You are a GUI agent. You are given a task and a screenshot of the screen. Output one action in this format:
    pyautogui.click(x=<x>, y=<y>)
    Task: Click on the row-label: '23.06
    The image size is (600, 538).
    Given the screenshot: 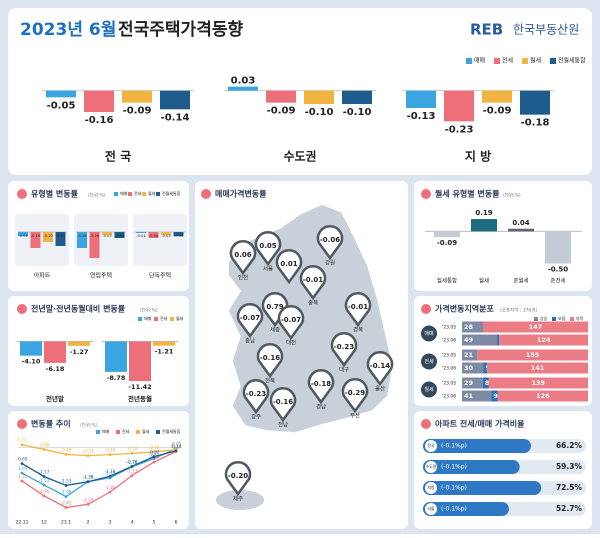 What is the action you would take?
    pyautogui.click(x=449, y=341)
    